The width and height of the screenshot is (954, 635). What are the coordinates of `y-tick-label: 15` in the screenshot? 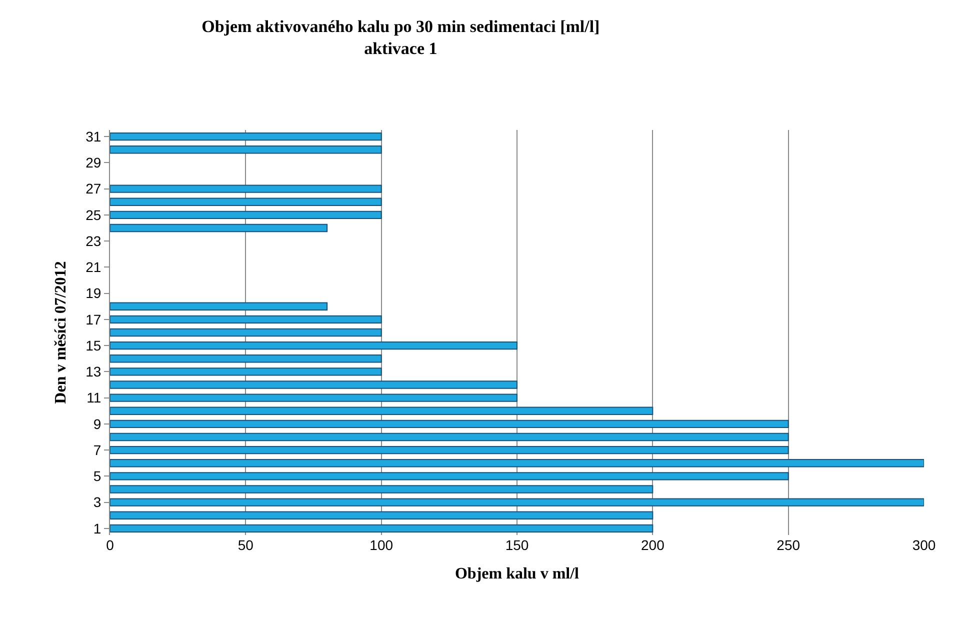 It's located at (94, 345).